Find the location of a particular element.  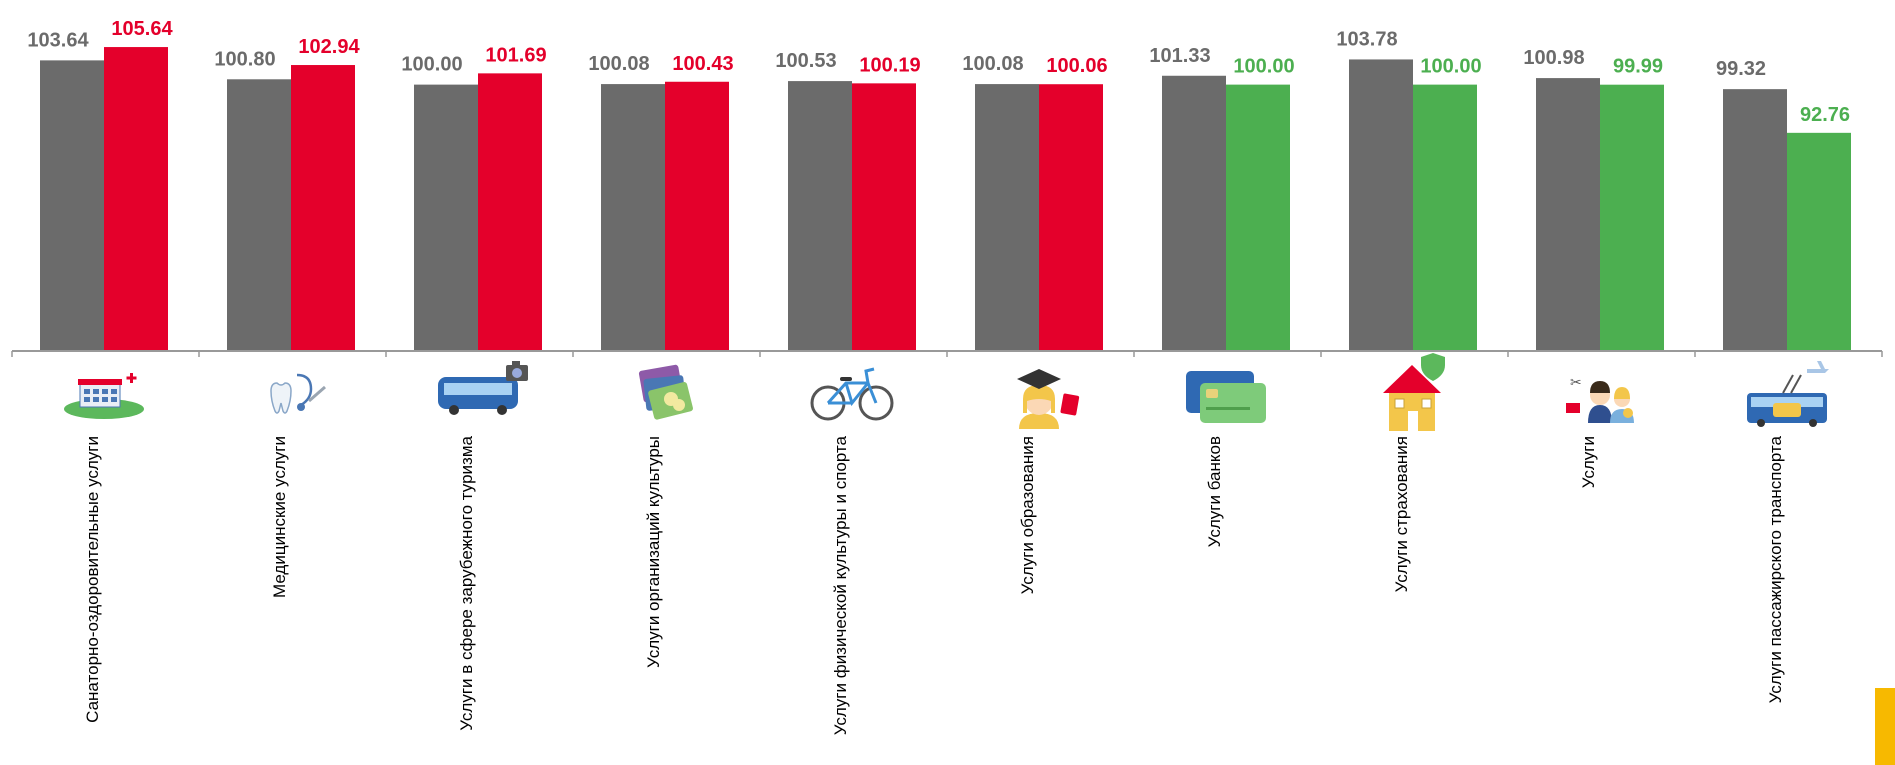

graduate-icon is located at coordinates (1048, 399).